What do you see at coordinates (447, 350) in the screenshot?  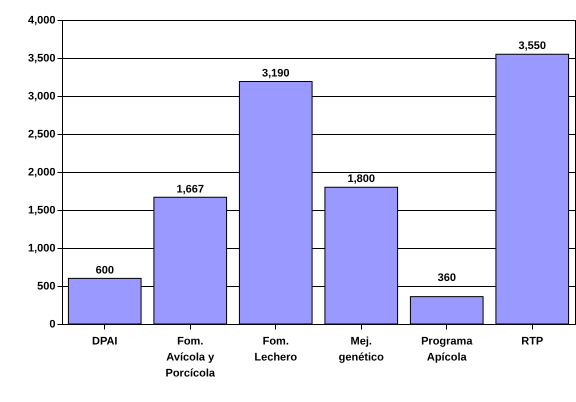 I see `x-tick-label: Programa Apícola` at bounding box center [447, 350].